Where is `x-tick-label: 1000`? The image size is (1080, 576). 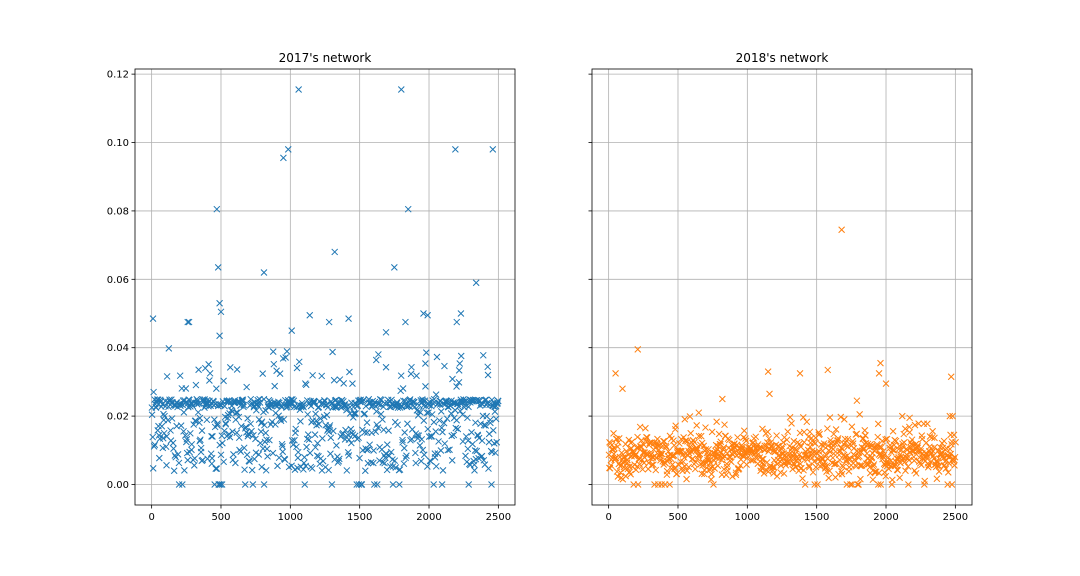 x-tick-label: 1000 is located at coordinates (747, 517).